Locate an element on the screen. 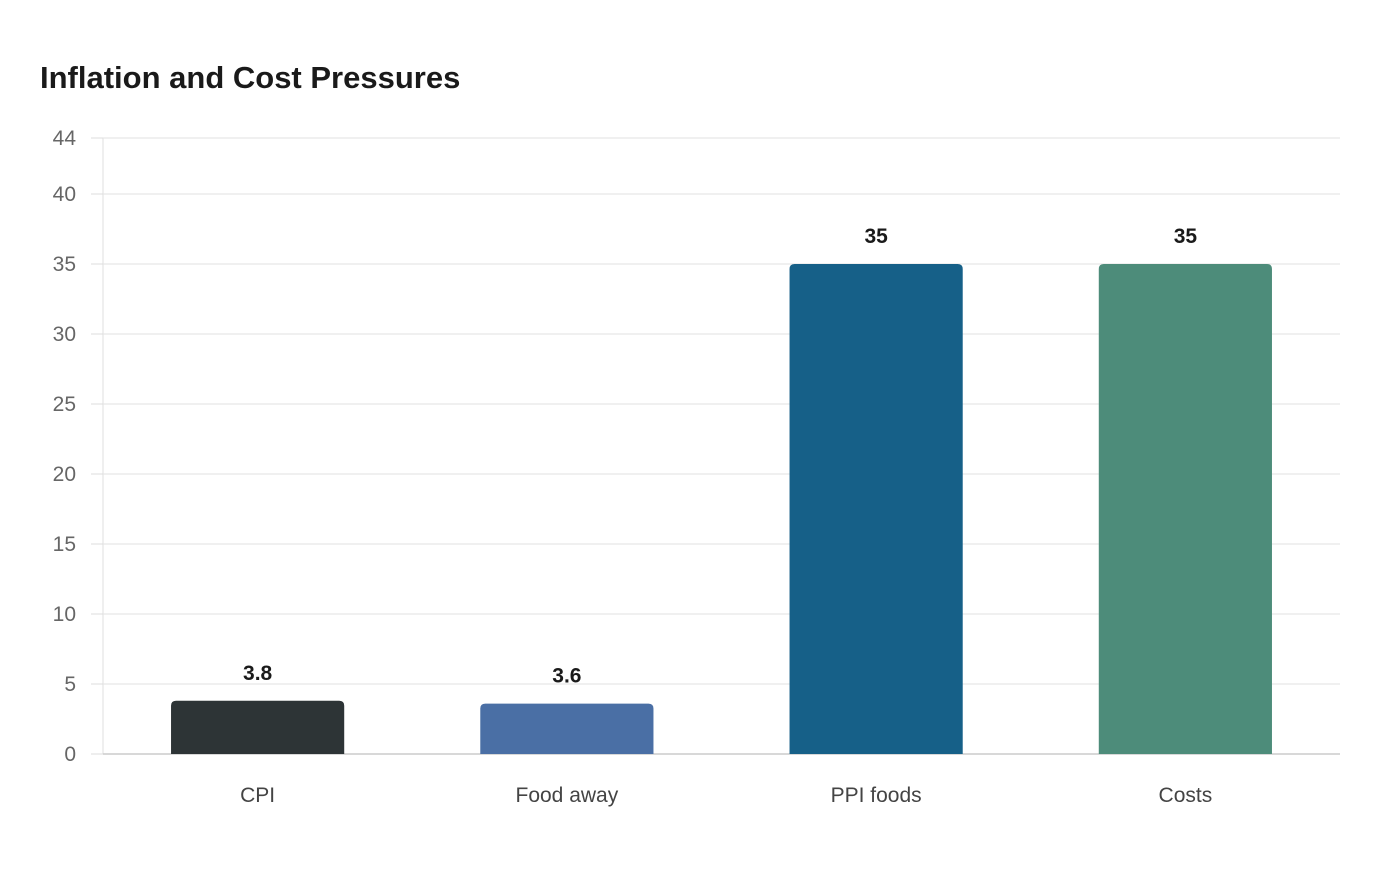 Image resolution: width=1400 pixels, height=880 pixels. y-tick-label: 20 is located at coordinates (64, 474).